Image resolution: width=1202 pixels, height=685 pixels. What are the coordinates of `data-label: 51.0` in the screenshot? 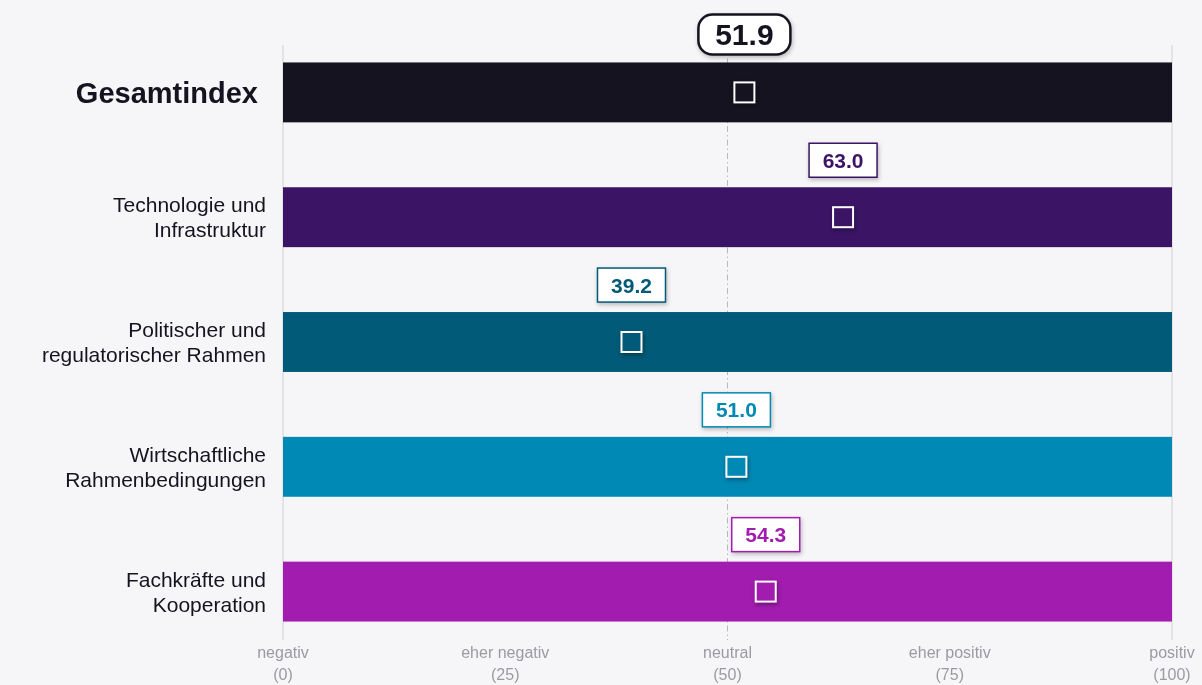 It's located at (736, 410).